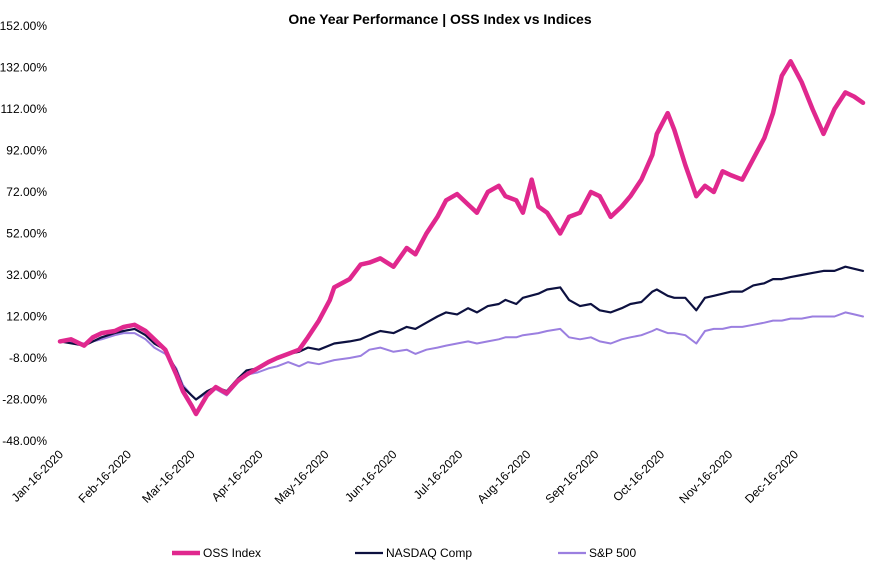 The image size is (880, 580). Describe the element at coordinates (771, 476) in the screenshot. I see `x-tick-label: Dec-16-2020` at that location.